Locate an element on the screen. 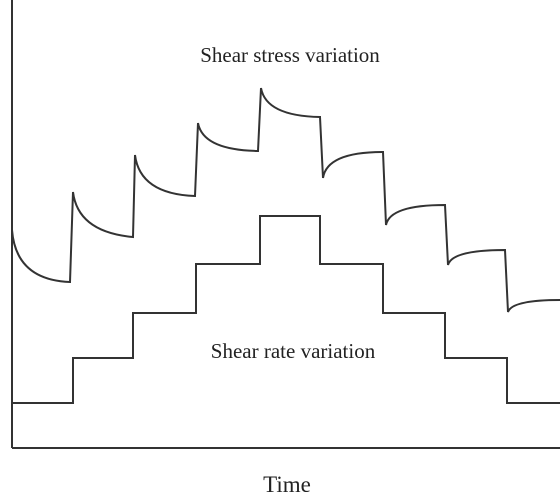 This screenshot has width=560, height=497. stress-label: Shear stress variation is located at coordinates (290, 55).